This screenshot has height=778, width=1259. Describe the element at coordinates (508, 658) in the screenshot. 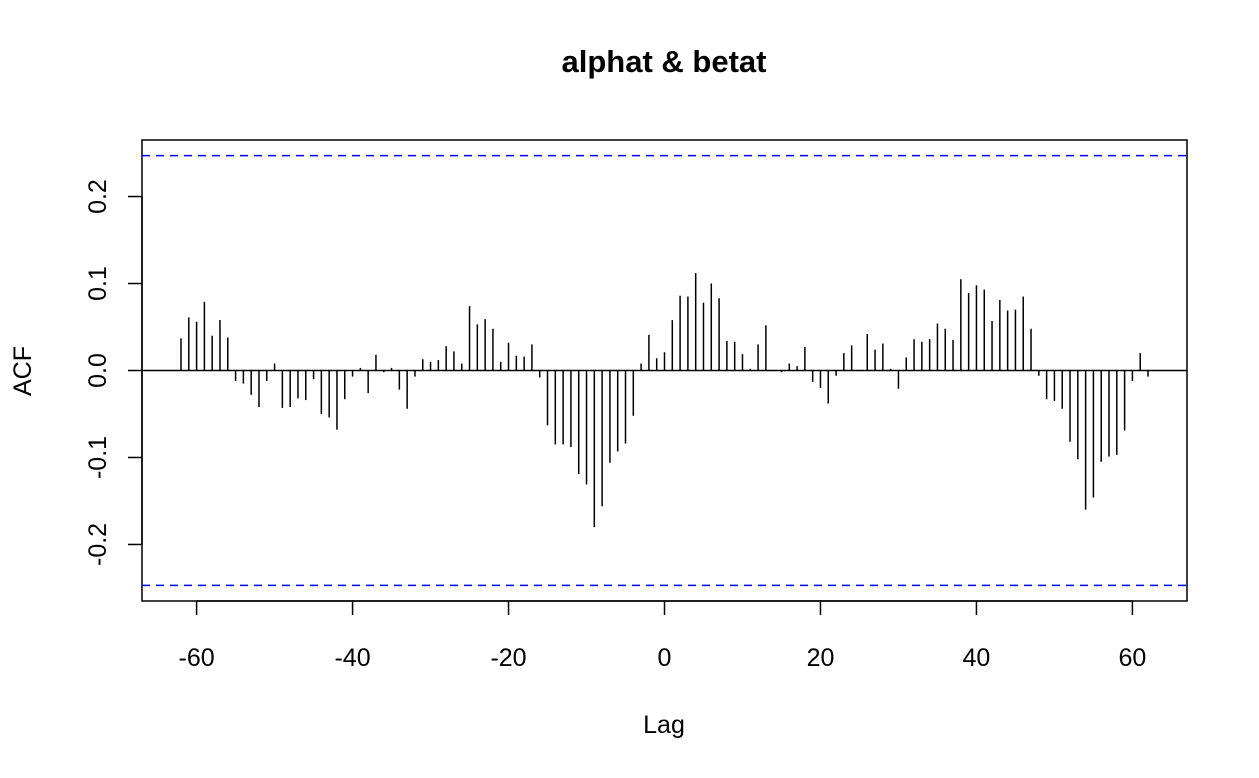

I see `x-tick-label: -20` at that location.